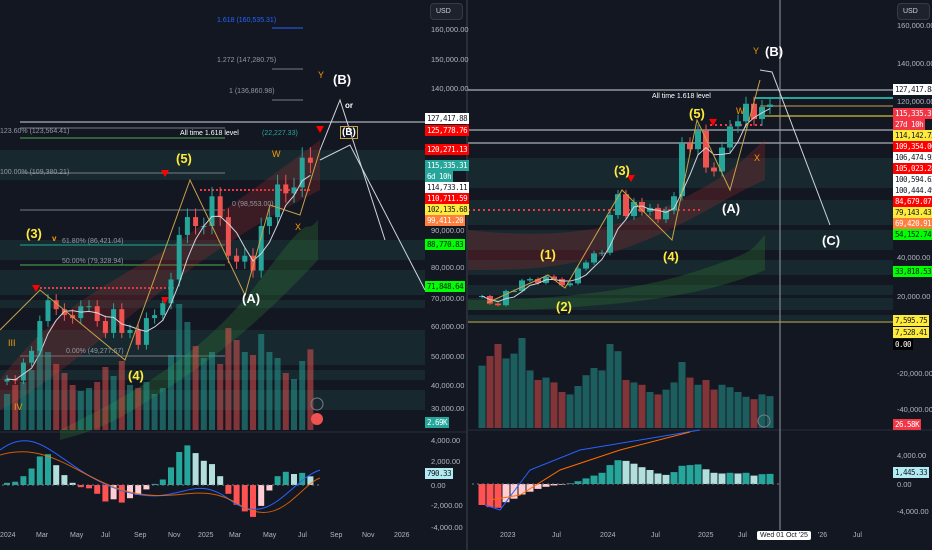 The width and height of the screenshot is (932, 550). I want to click on macd-tick-label: 0.00, so click(904, 484).